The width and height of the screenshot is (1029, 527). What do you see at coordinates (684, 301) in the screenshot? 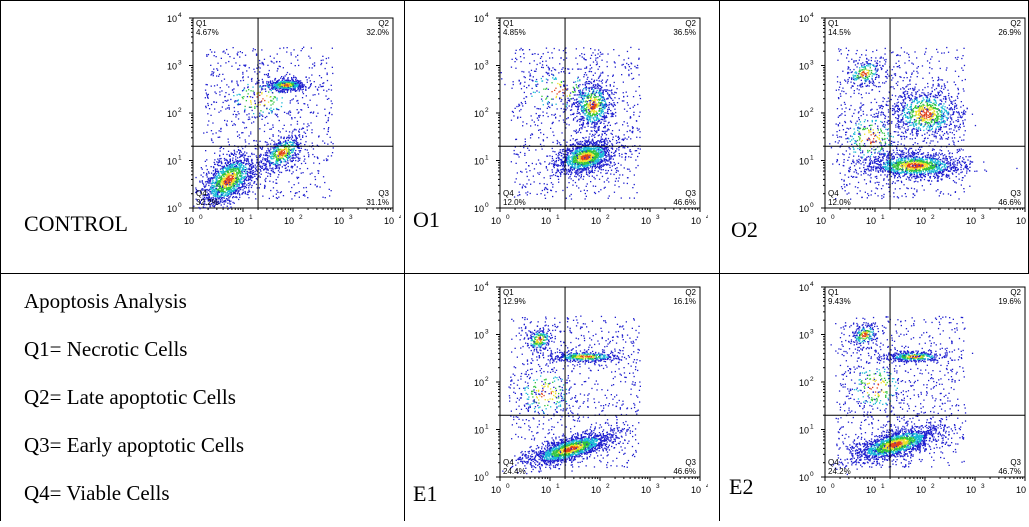
I see `quadrant-q2-value: 16.1%` at bounding box center [684, 301].